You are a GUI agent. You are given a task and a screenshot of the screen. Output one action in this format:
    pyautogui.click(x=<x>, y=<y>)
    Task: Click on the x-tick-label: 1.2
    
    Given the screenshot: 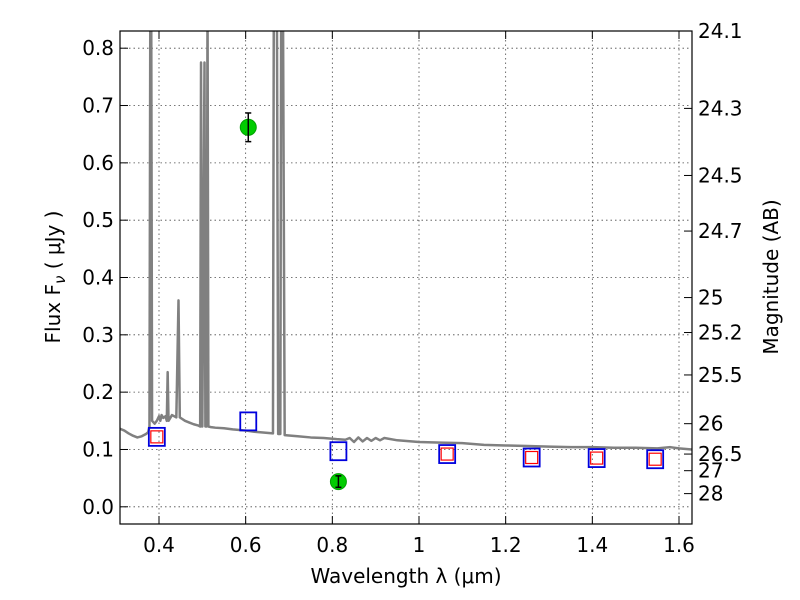 What is the action you would take?
    pyautogui.click(x=506, y=545)
    